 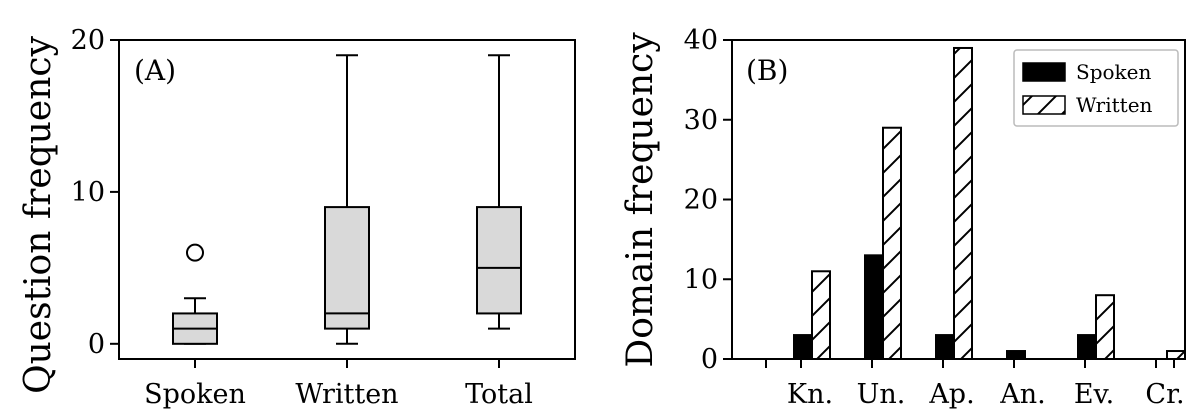 I want to click on legend-swatch-written, so click(x=1044, y=105).